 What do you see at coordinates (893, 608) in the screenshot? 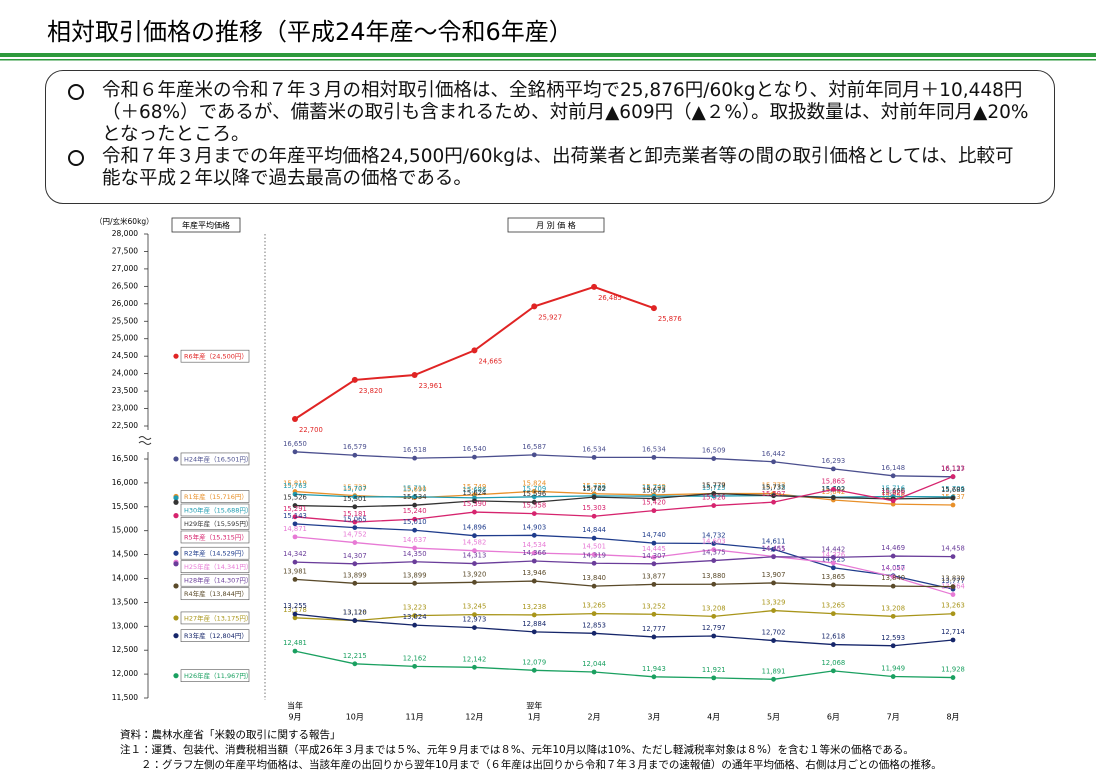
I see `data-label: 13,208` at bounding box center [893, 608].